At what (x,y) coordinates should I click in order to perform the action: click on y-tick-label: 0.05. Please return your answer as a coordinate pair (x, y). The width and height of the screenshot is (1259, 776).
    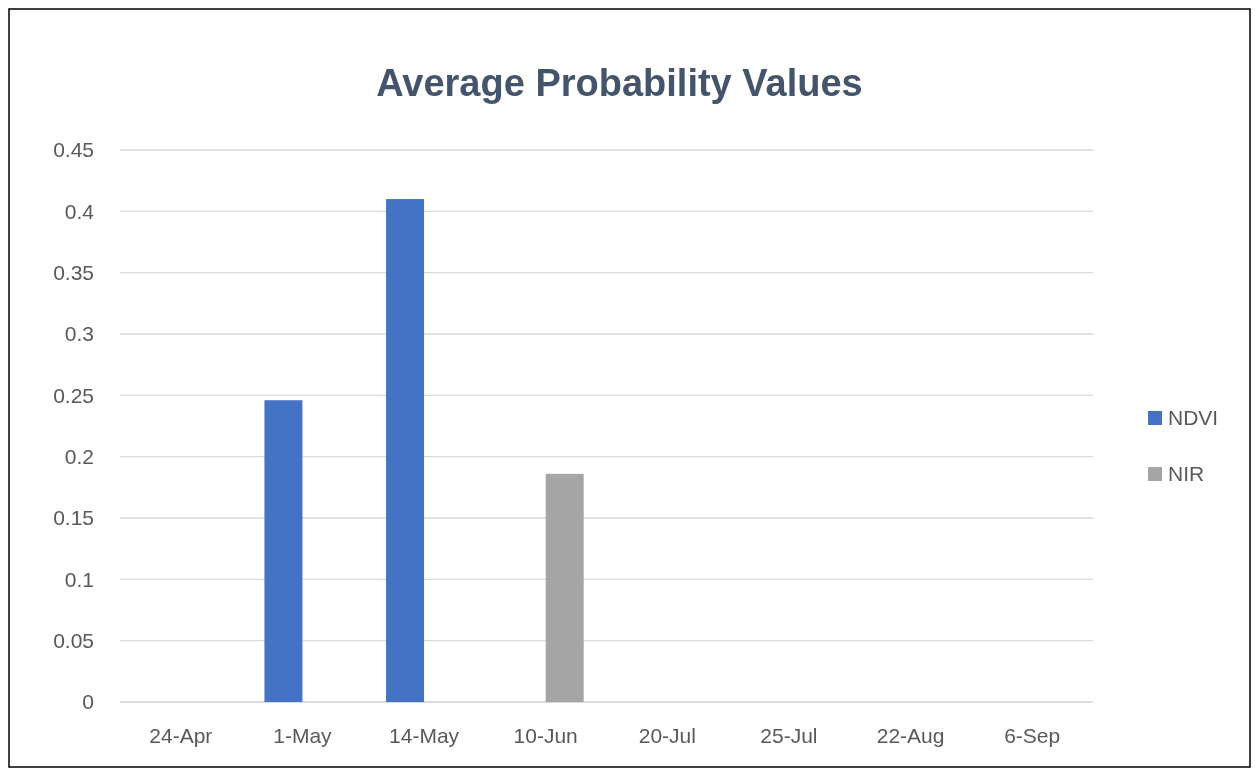
    Looking at the image, I should click on (73, 641).